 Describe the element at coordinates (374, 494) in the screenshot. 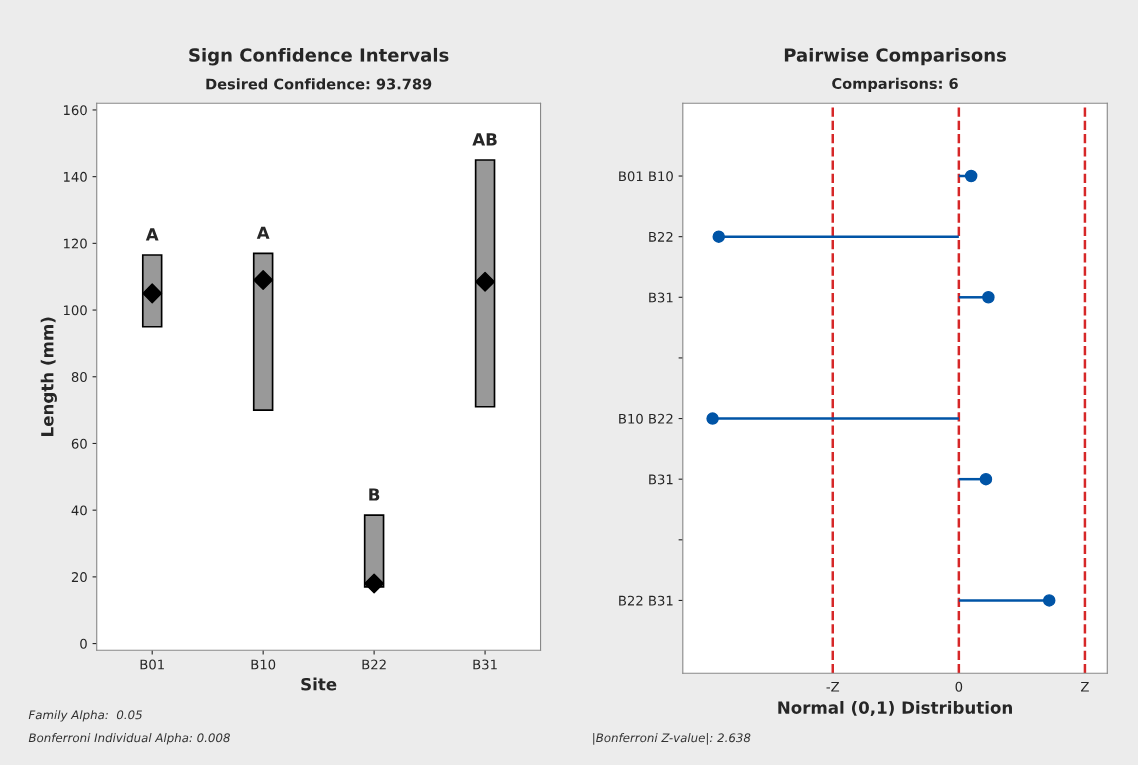

I see `data-label: B` at that location.